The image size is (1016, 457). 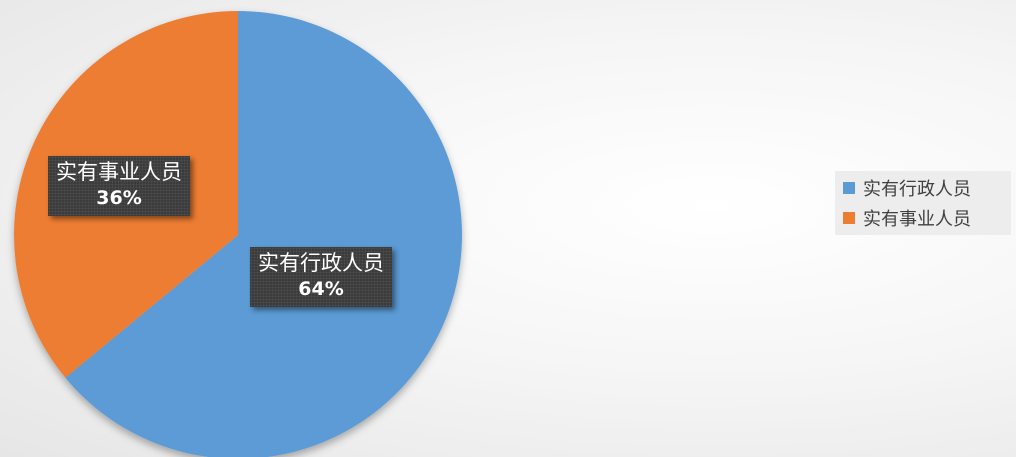 I want to click on legend-item-admin-staff: 实有行政人员, so click(x=926, y=188).